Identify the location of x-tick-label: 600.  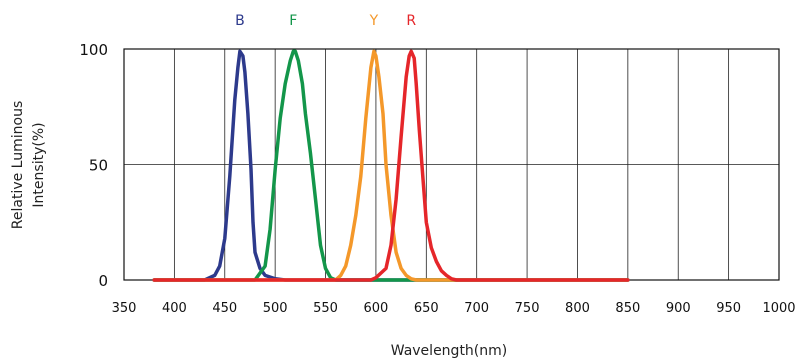
(376, 308).